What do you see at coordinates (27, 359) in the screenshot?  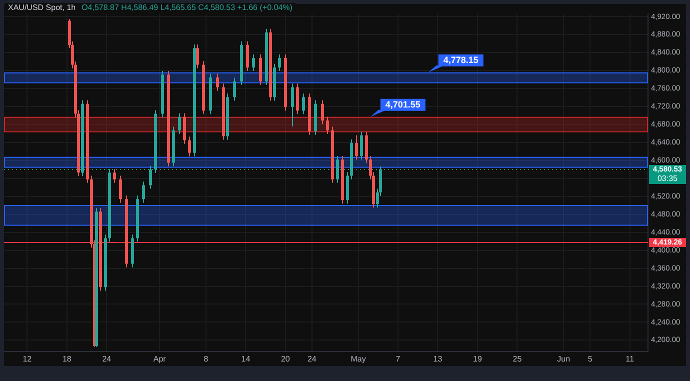 I see `x-tick-label: 12` at bounding box center [27, 359].